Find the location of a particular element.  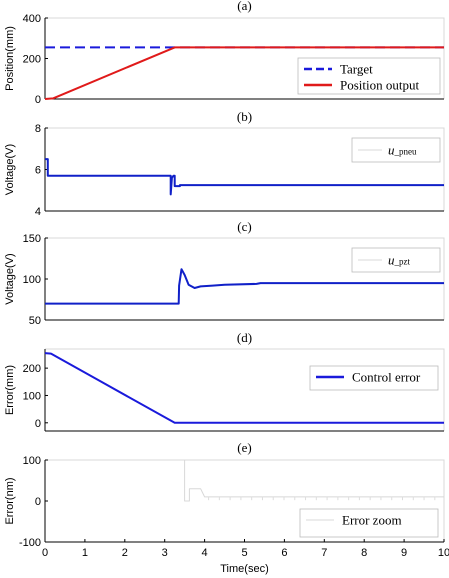

panel-title: (e) is located at coordinates (244, 447).